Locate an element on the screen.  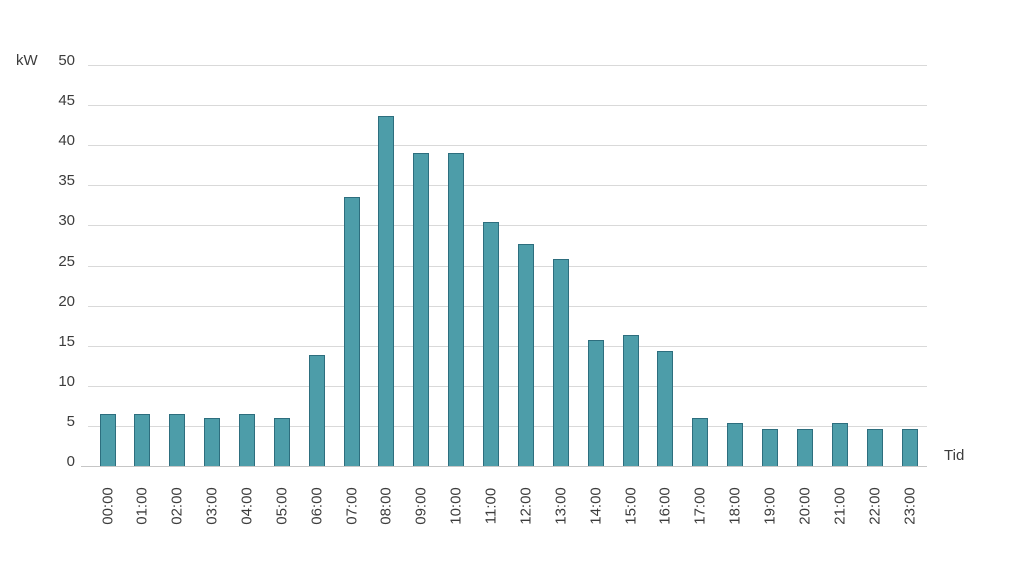
x-tick-label: 09:00 is located at coordinates (421, 506).